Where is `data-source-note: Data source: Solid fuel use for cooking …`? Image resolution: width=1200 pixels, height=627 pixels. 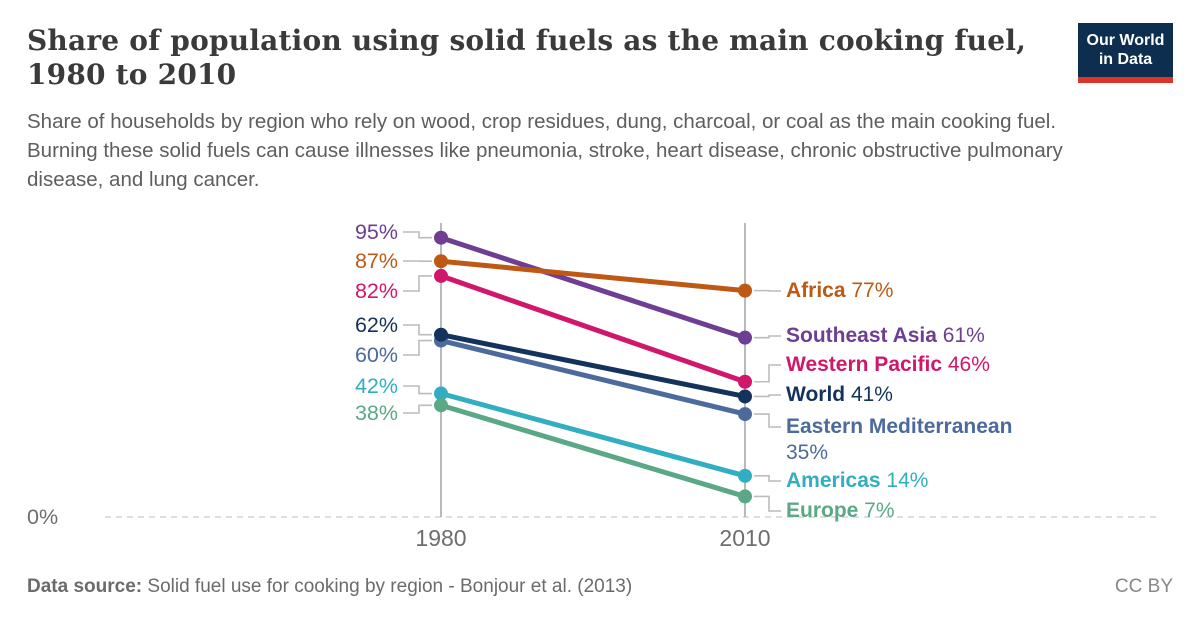 data-source-note: Data source: Solid fuel use for cooking … is located at coordinates (329, 587).